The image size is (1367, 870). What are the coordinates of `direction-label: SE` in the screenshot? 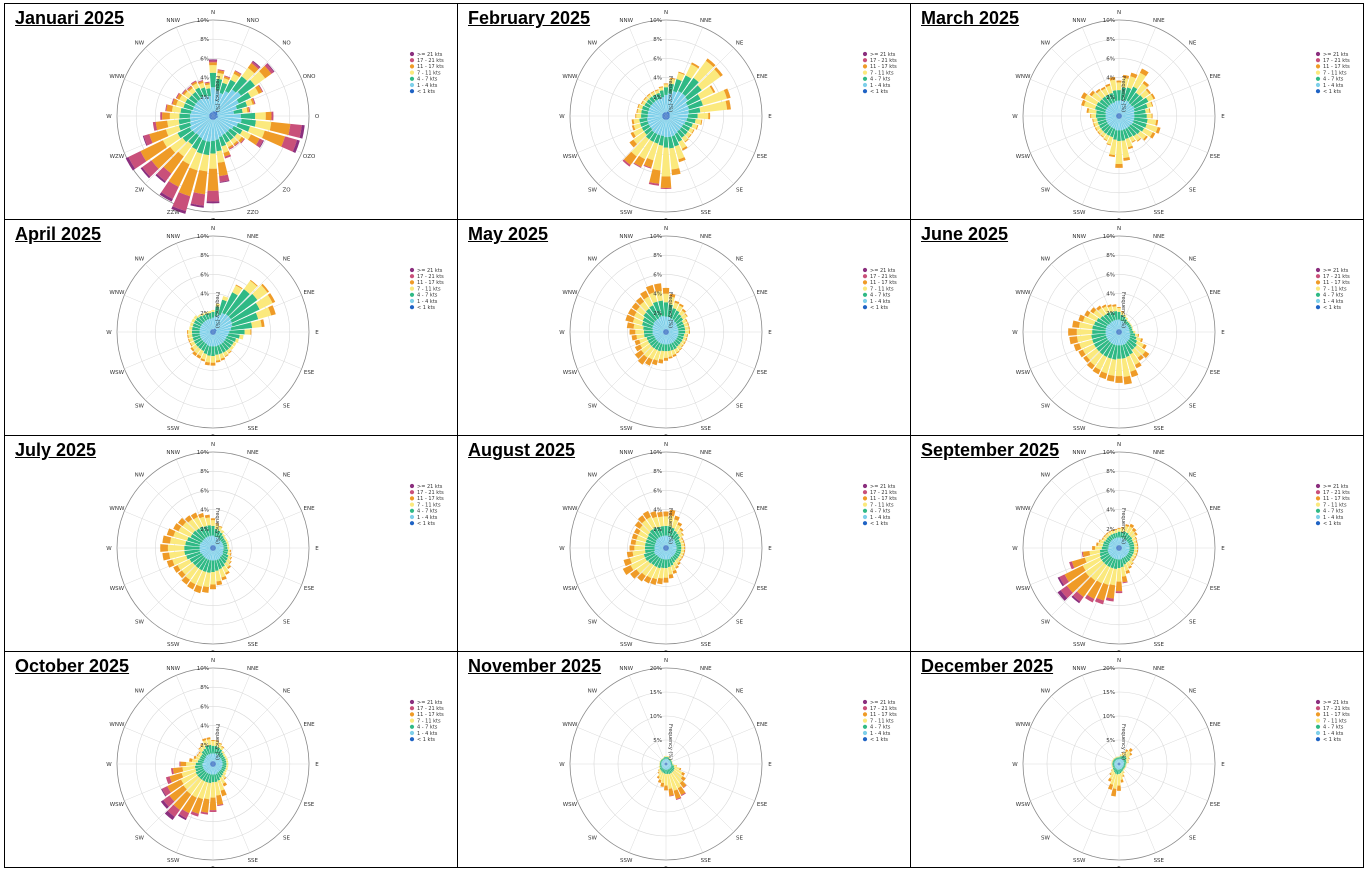 It's located at (286, 623).